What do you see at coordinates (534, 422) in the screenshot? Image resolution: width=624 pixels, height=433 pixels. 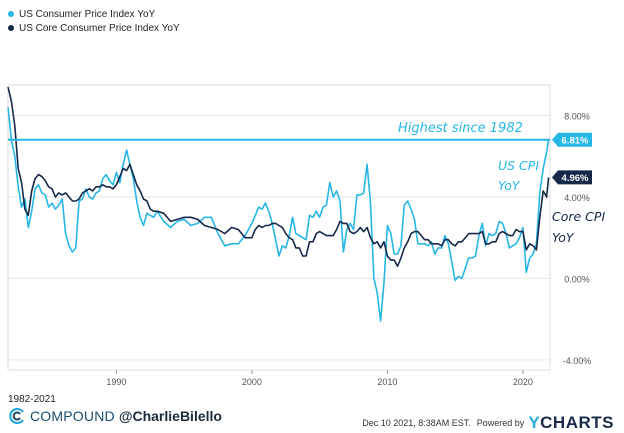 I see `ycharts-logo-y: Y` at bounding box center [534, 422].